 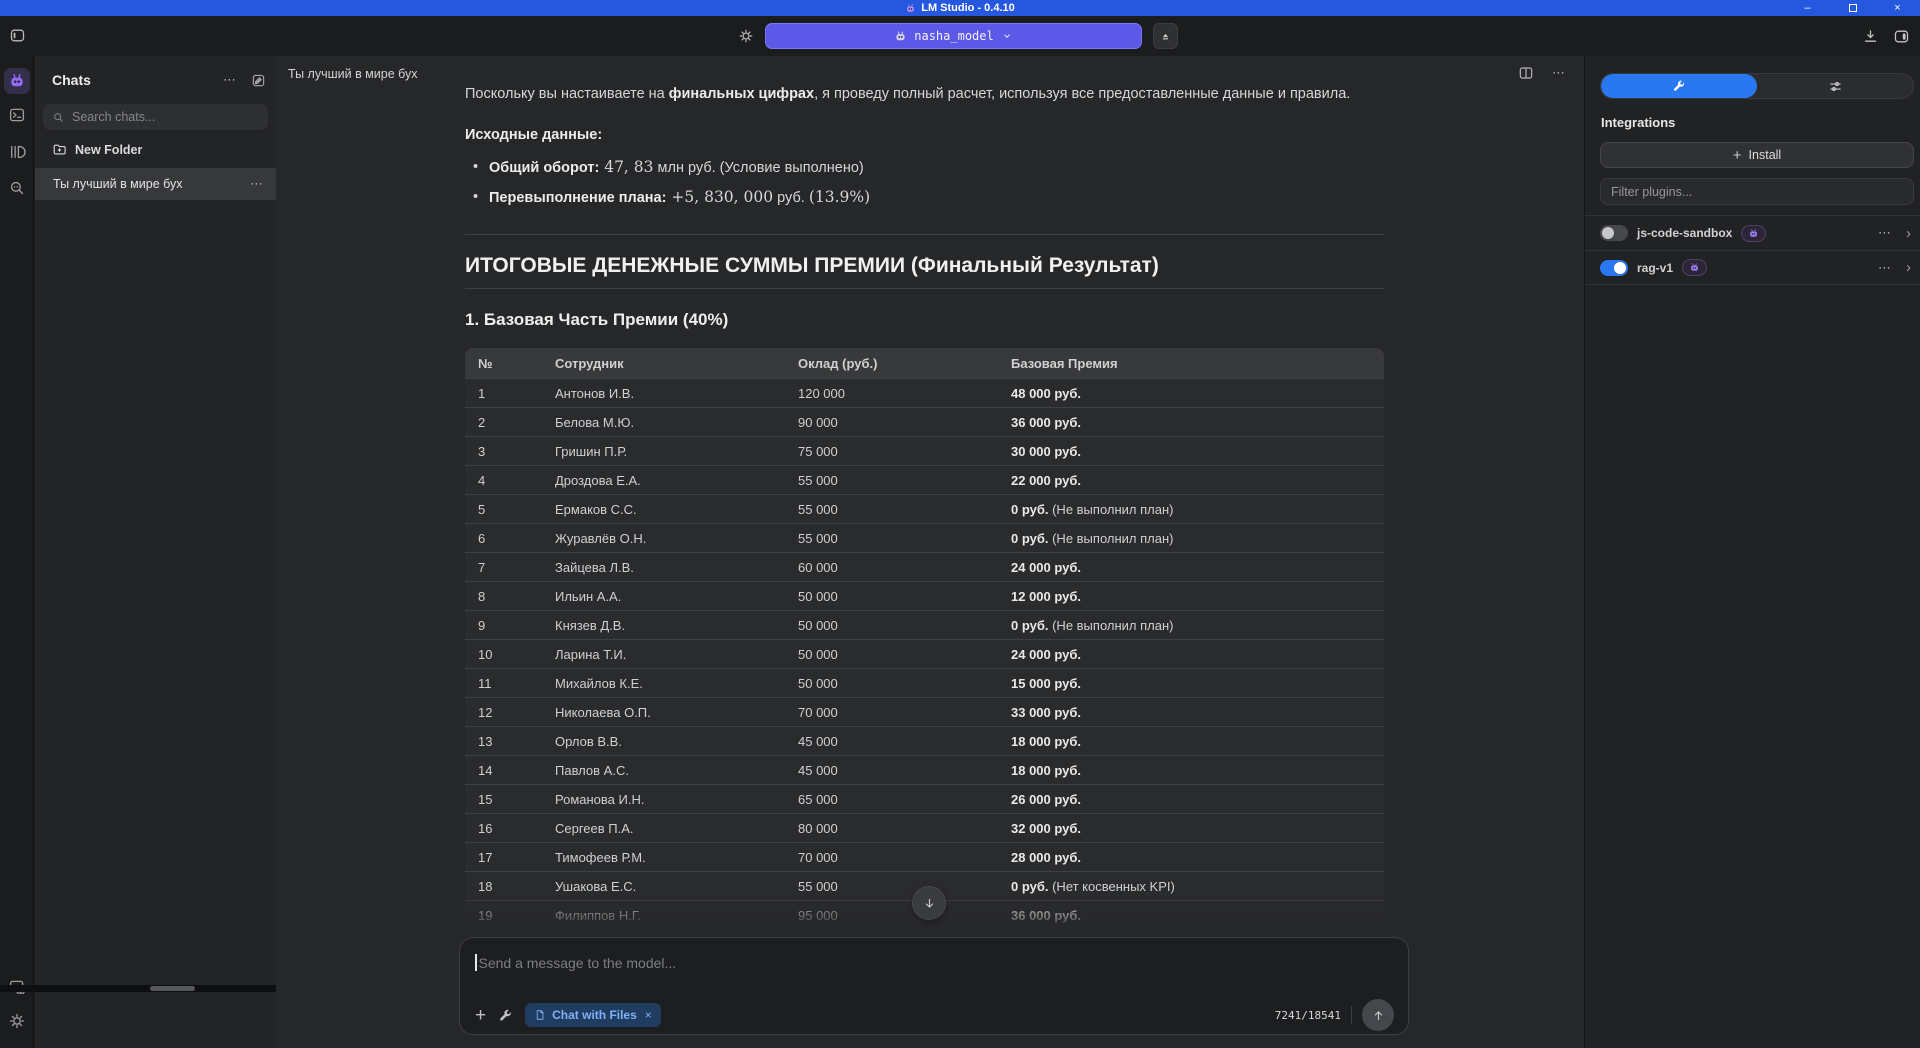 What do you see at coordinates (597, 319) in the screenshot?
I see `base-bonus-heading: 1. Базовая Часть Премии (40%)` at bounding box center [597, 319].